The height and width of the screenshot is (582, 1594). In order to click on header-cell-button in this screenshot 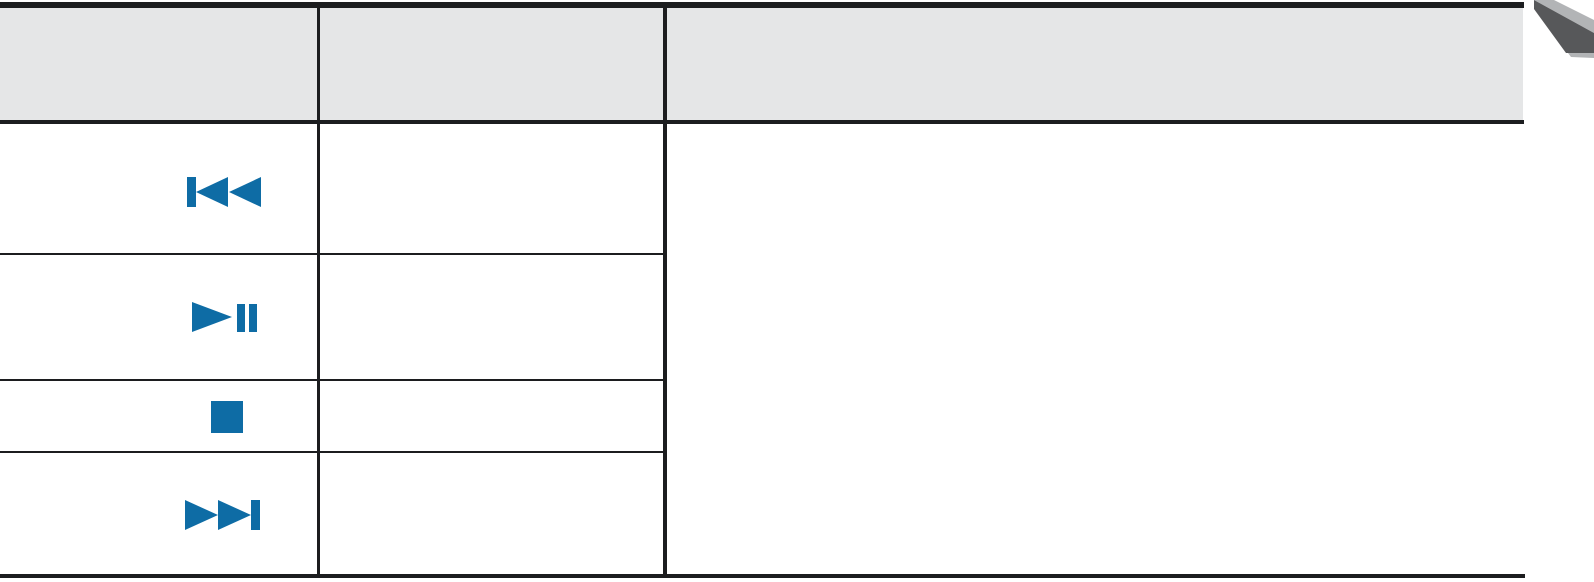, I will do `click(158, 64)`.